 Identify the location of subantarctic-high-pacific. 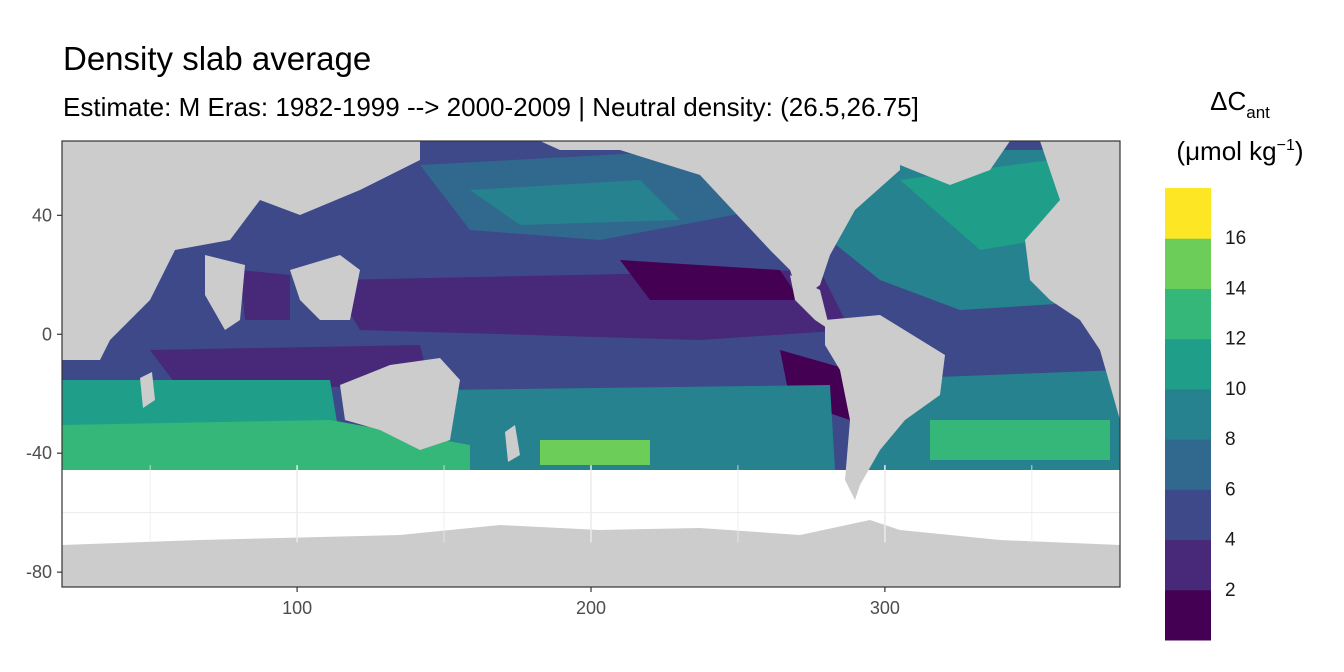
(595, 452).